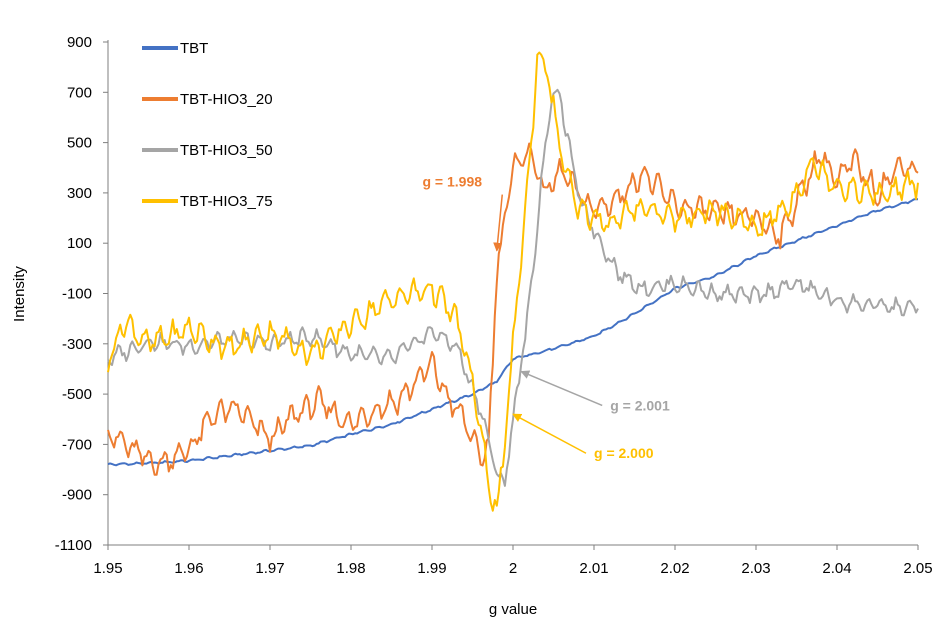  What do you see at coordinates (226, 150) in the screenshot?
I see `legend-label: TBT-HIO3_50` at bounding box center [226, 150].